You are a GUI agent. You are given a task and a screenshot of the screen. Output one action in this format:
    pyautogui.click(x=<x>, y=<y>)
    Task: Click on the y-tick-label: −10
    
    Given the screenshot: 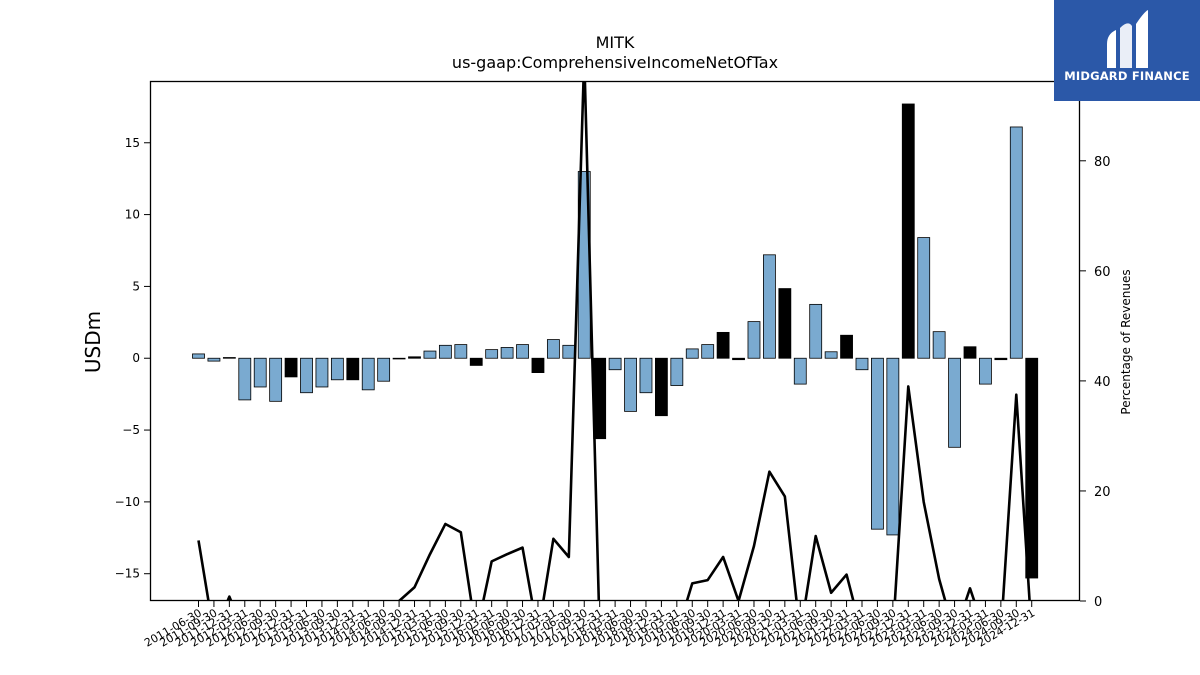 What is the action you would take?
    pyautogui.click(x=127, y=502)
    